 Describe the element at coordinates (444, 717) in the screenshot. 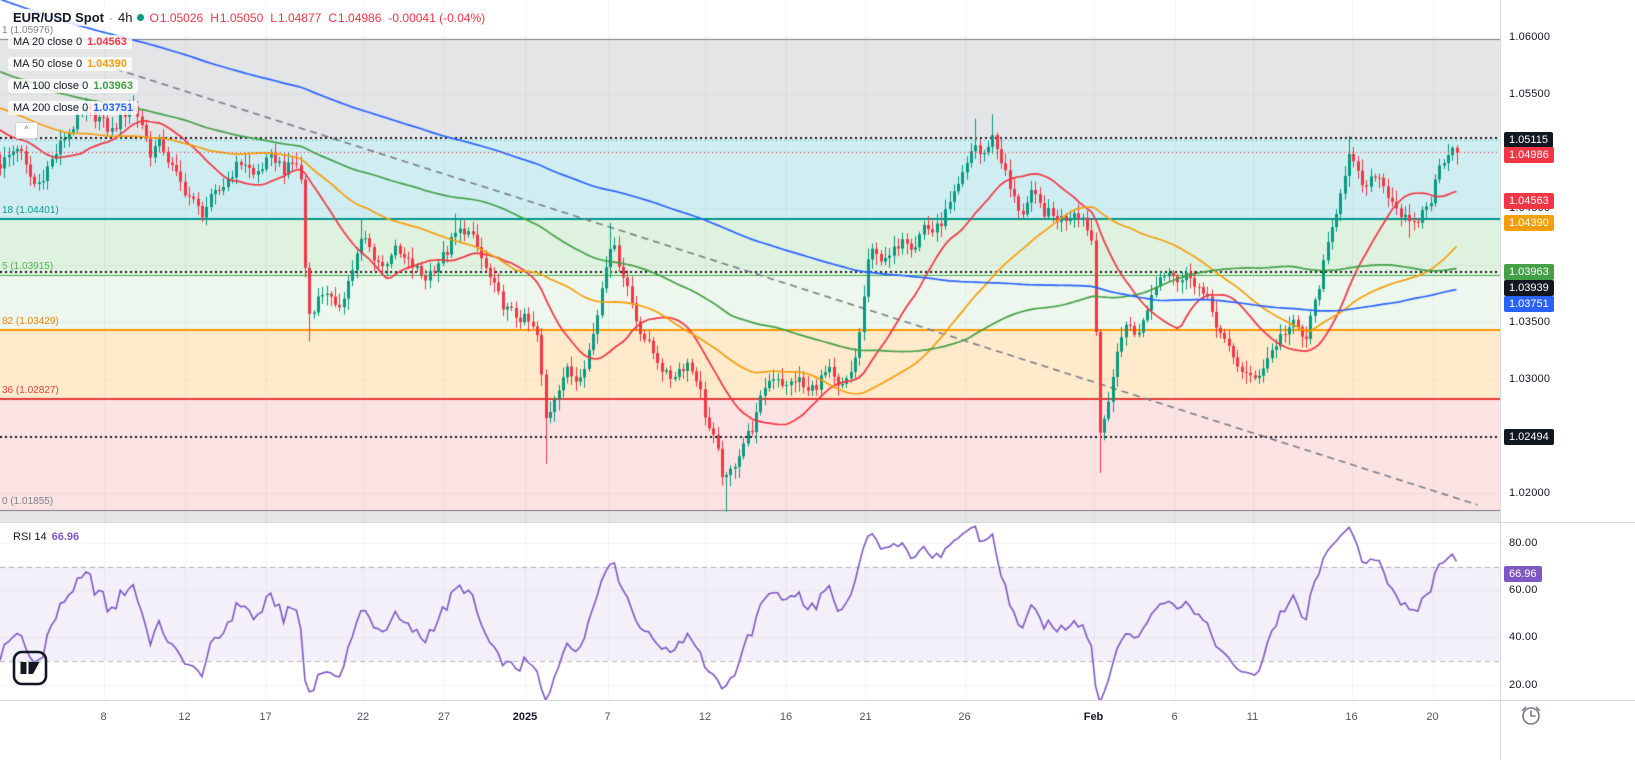

I see `time-tick-label: 27` at that location.